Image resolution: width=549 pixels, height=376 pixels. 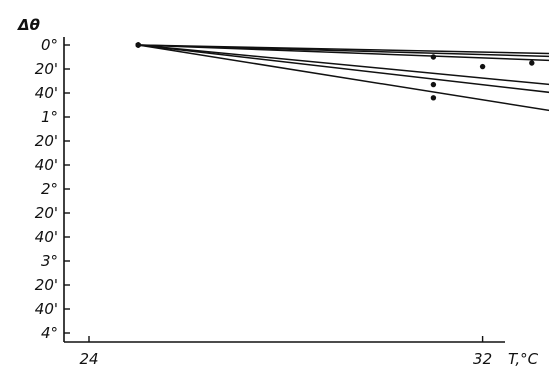 I want to click on y-tick-label: 4°, so click(x=49, y=333).